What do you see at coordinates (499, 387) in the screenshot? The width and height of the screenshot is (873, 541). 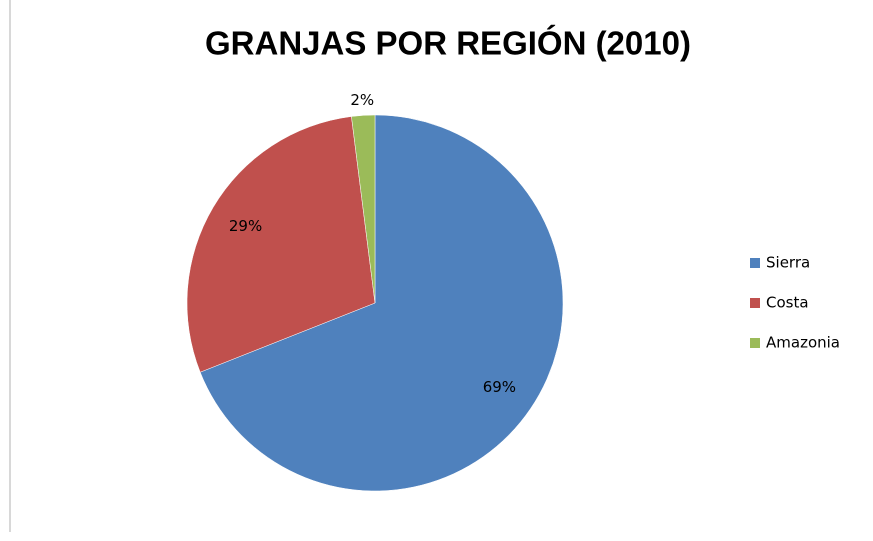 I see `data-label: 69%` at bounding box center [499, 387].